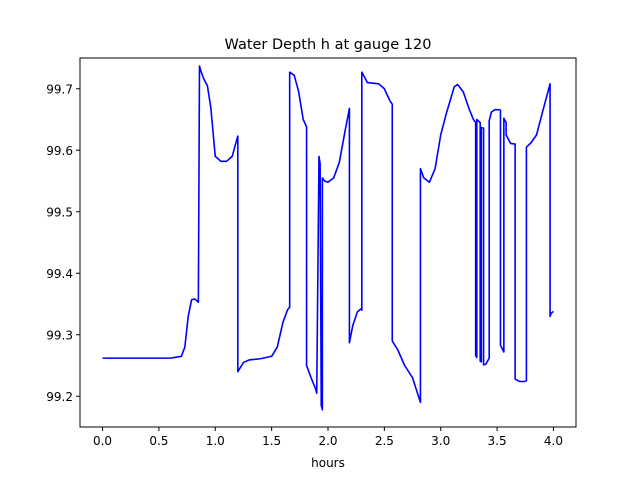  What do you see at coordinates (59, 397) in the screenshot?
I see `y-tick-label: 99.2` at bounding box center [59, 397].